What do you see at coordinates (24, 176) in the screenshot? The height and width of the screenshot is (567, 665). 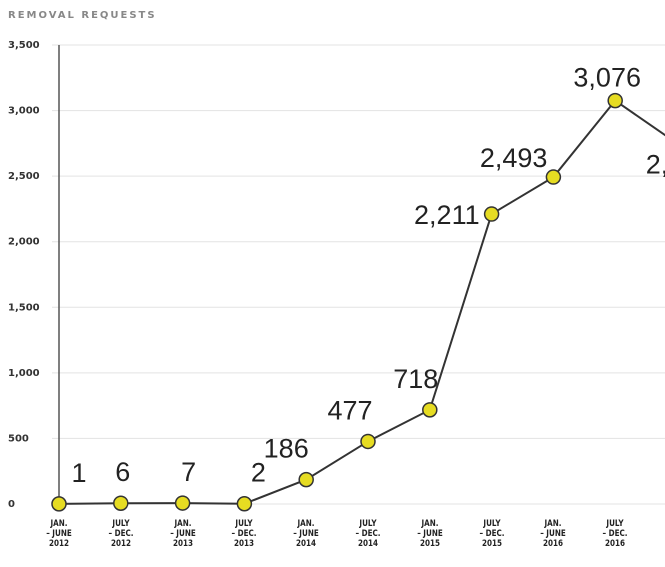 I see `y-tick-label: 2,500` at bounding box center [24, 176].